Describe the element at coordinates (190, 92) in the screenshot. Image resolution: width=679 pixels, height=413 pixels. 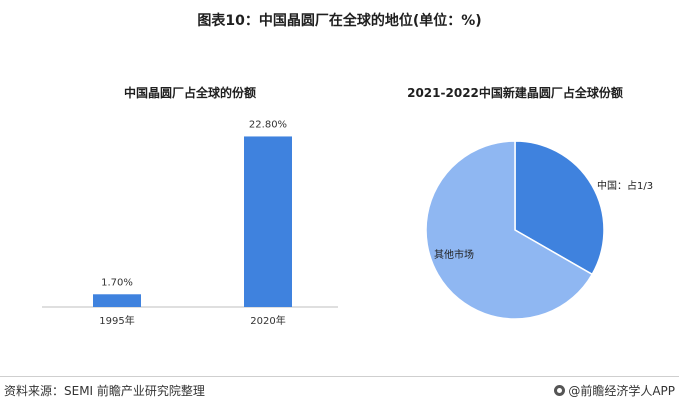
I see `bar-chart-title: 中国晶圆厂占全球的份额` at that location.